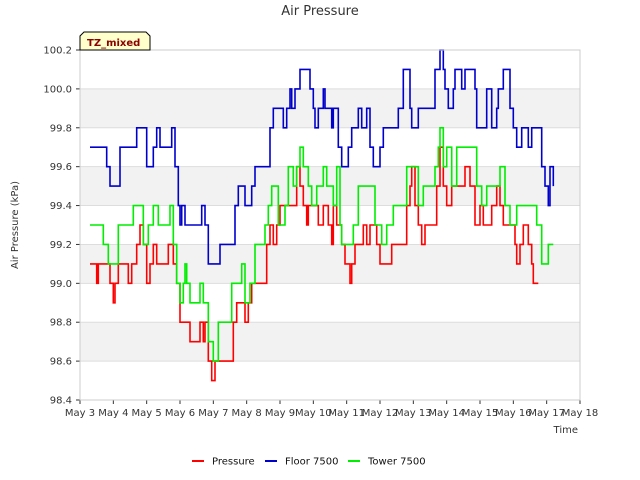 The height and width of the screenshot is (480, 640). What do you see at coordinates (113, 43) in the screenshot?
I see `tz-annotation-text: TZ_mixed` at bounding box center [113, 43].